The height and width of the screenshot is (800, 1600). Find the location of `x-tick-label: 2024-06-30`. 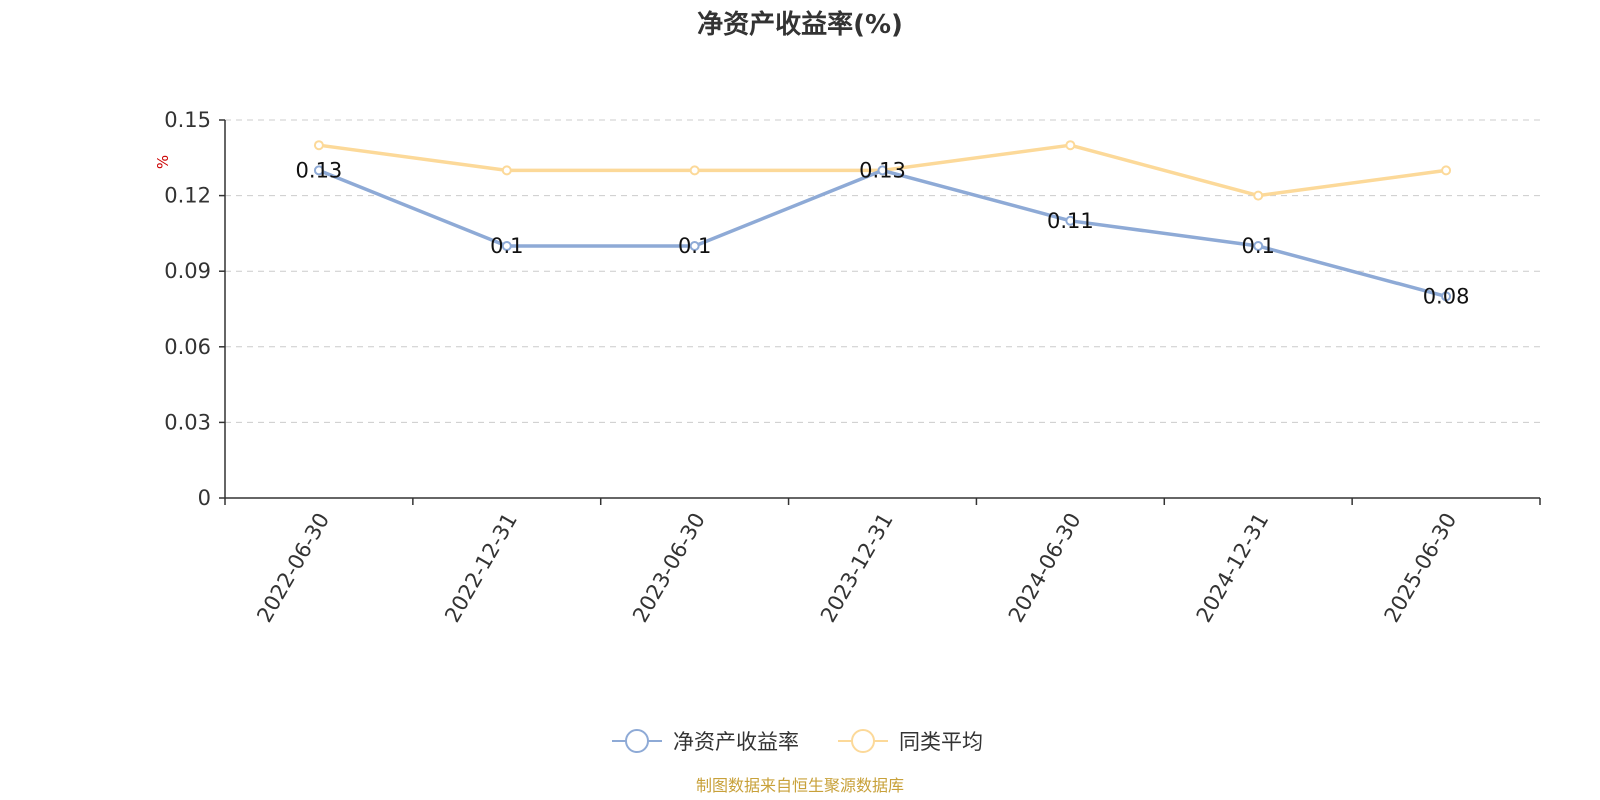

x-tick-label: 2024-06-30 is located at coordinates (1045, 568).